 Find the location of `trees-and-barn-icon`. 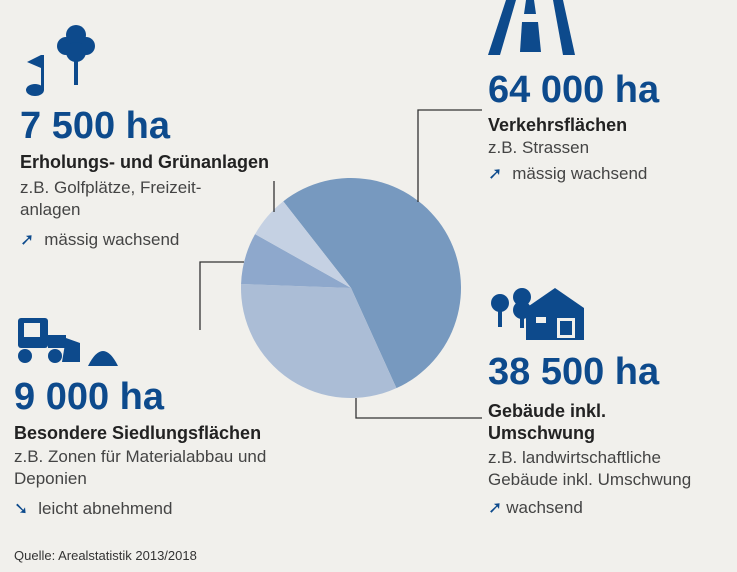

trees-and-barn-icon is located at coordinates (537, 314).